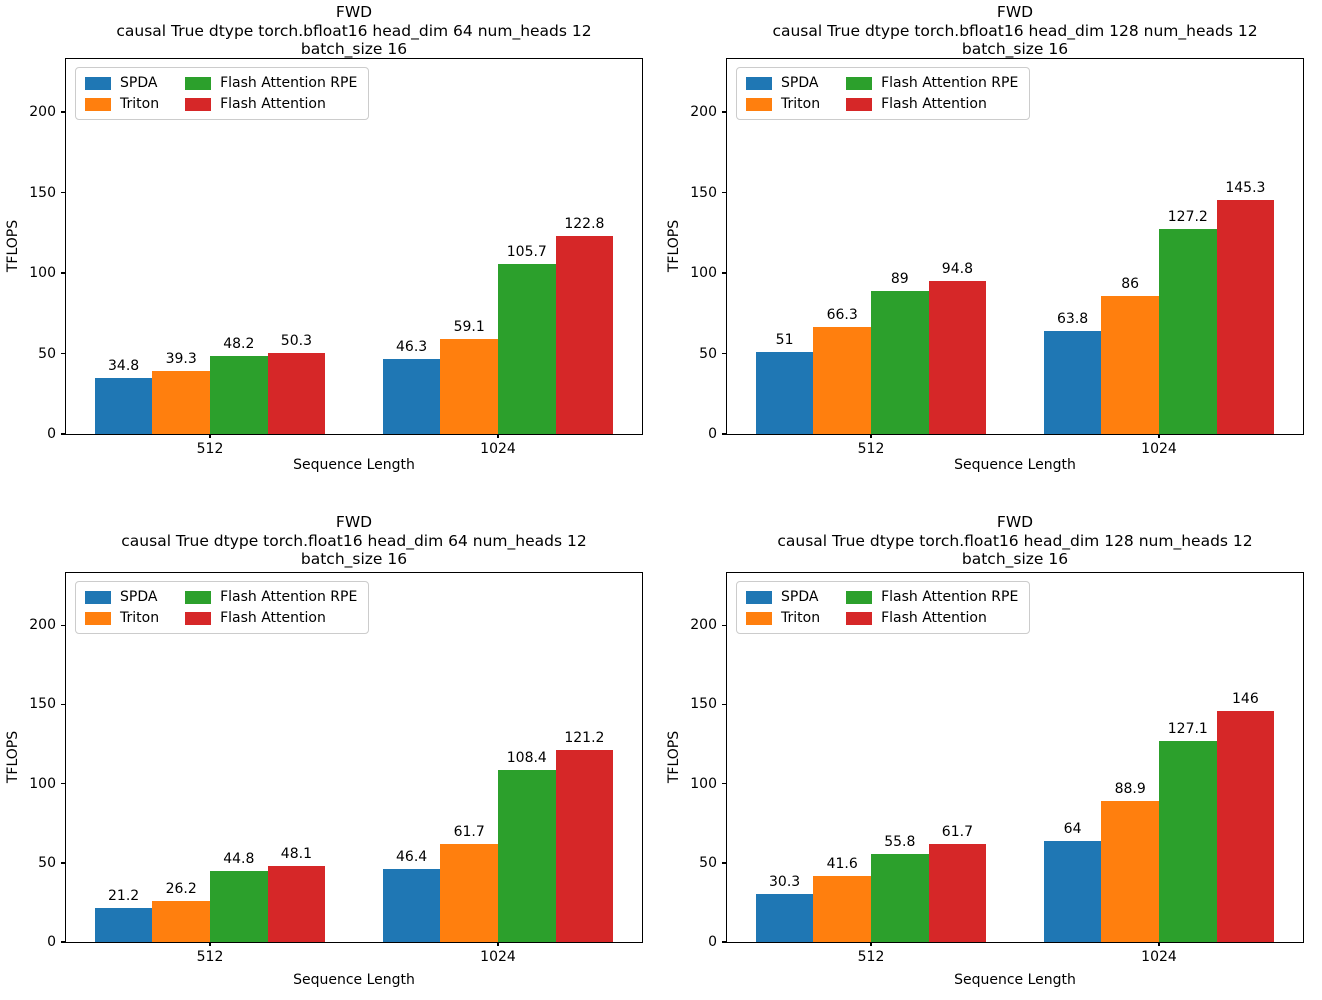 This screenshot has width=1322, height=1000. Describe the element at coordinates (1130, 283) in the screenshot. I see `bar-value-label: 86` at that location.